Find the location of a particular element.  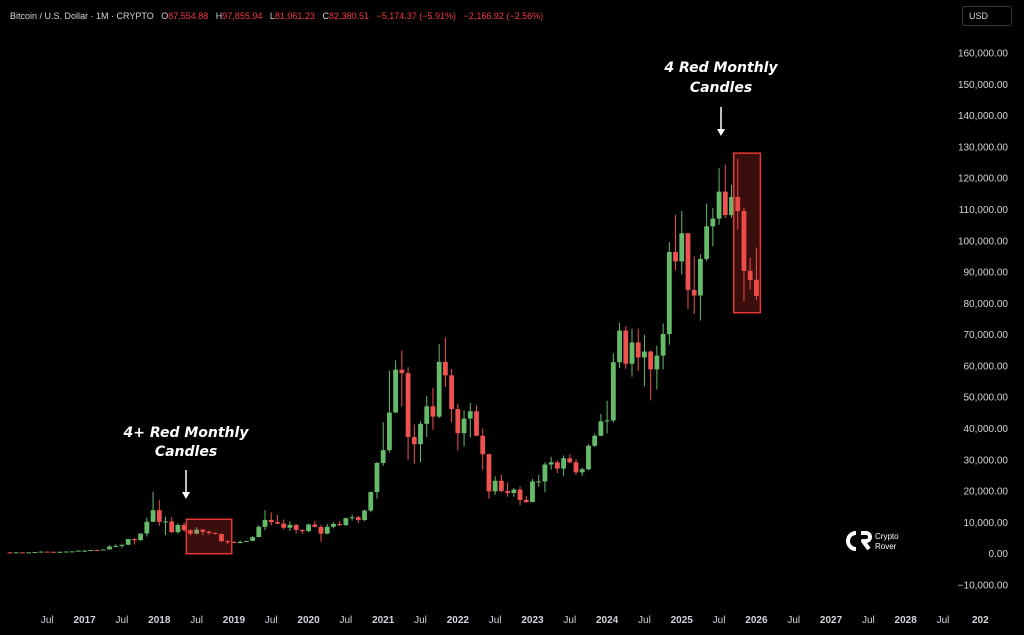

currency-selector: USD is located at coordinates (987, 16).